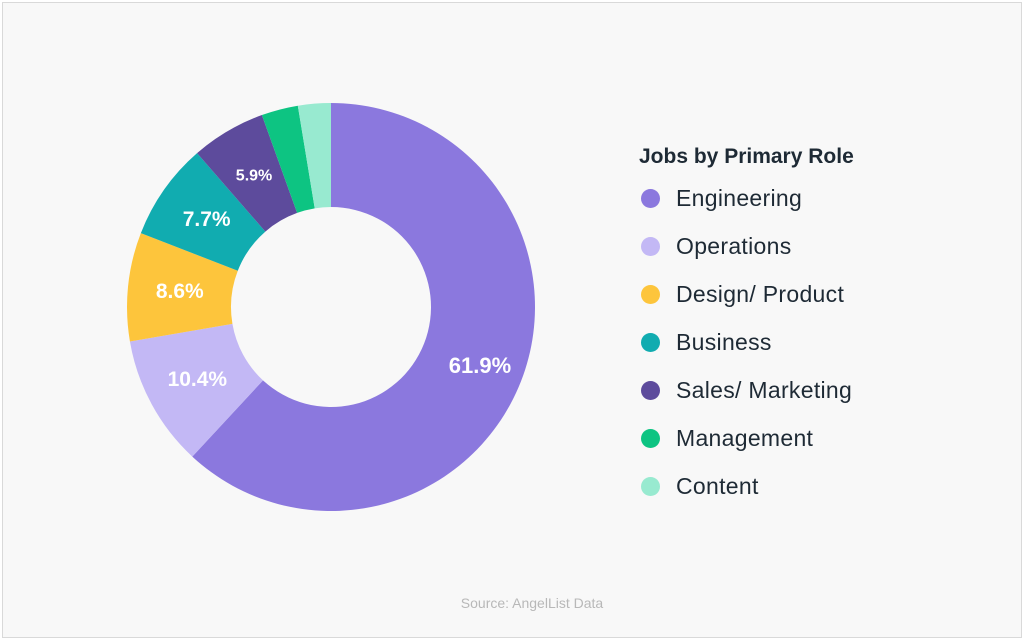  I want to click on data-label: 5.9%, so click(254, 175).